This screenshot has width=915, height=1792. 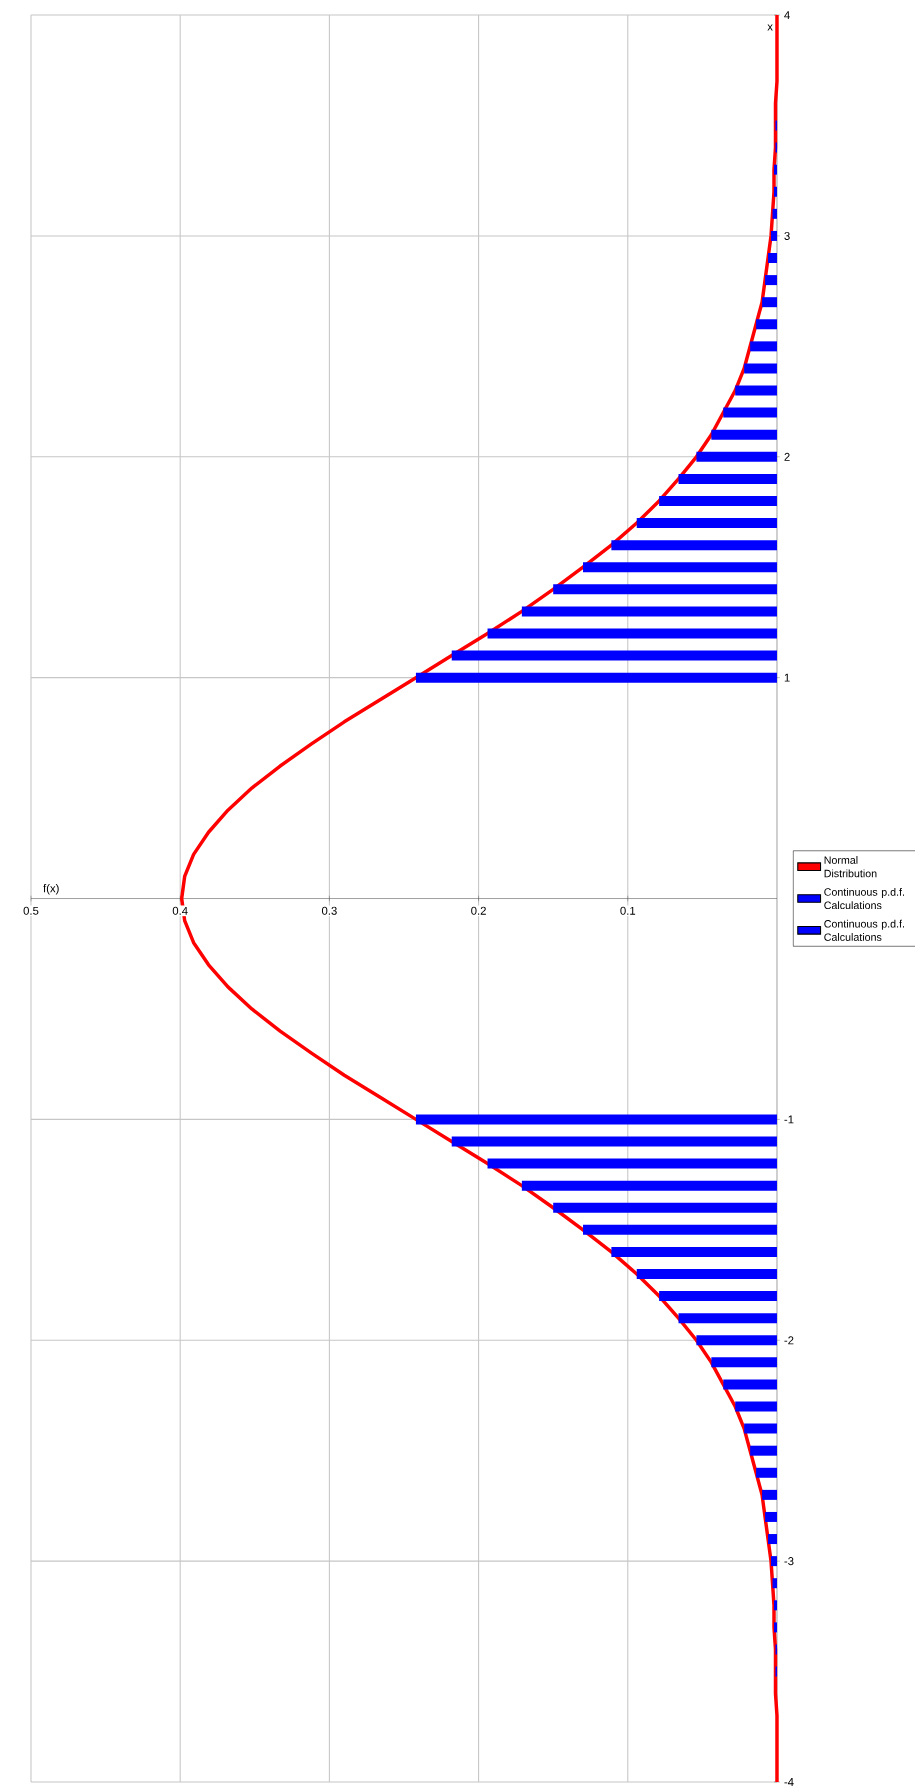 What do you see at coordinates (789, 1340) in the screenshot?
I see `y-tick-label: -2` at bounding box center [789, 1340].